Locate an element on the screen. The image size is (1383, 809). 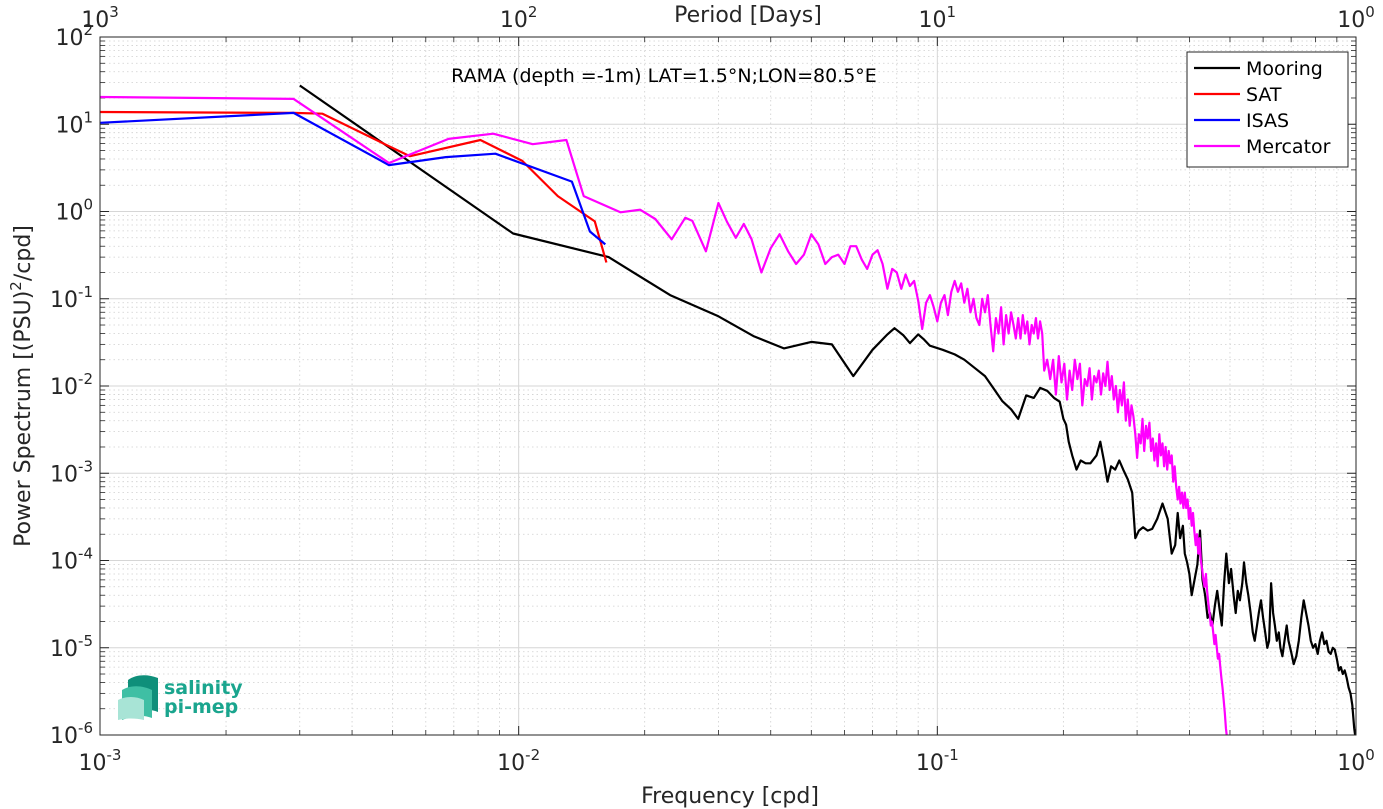
y-tick-label: 10⁰ is located at coordinates (74, 211).